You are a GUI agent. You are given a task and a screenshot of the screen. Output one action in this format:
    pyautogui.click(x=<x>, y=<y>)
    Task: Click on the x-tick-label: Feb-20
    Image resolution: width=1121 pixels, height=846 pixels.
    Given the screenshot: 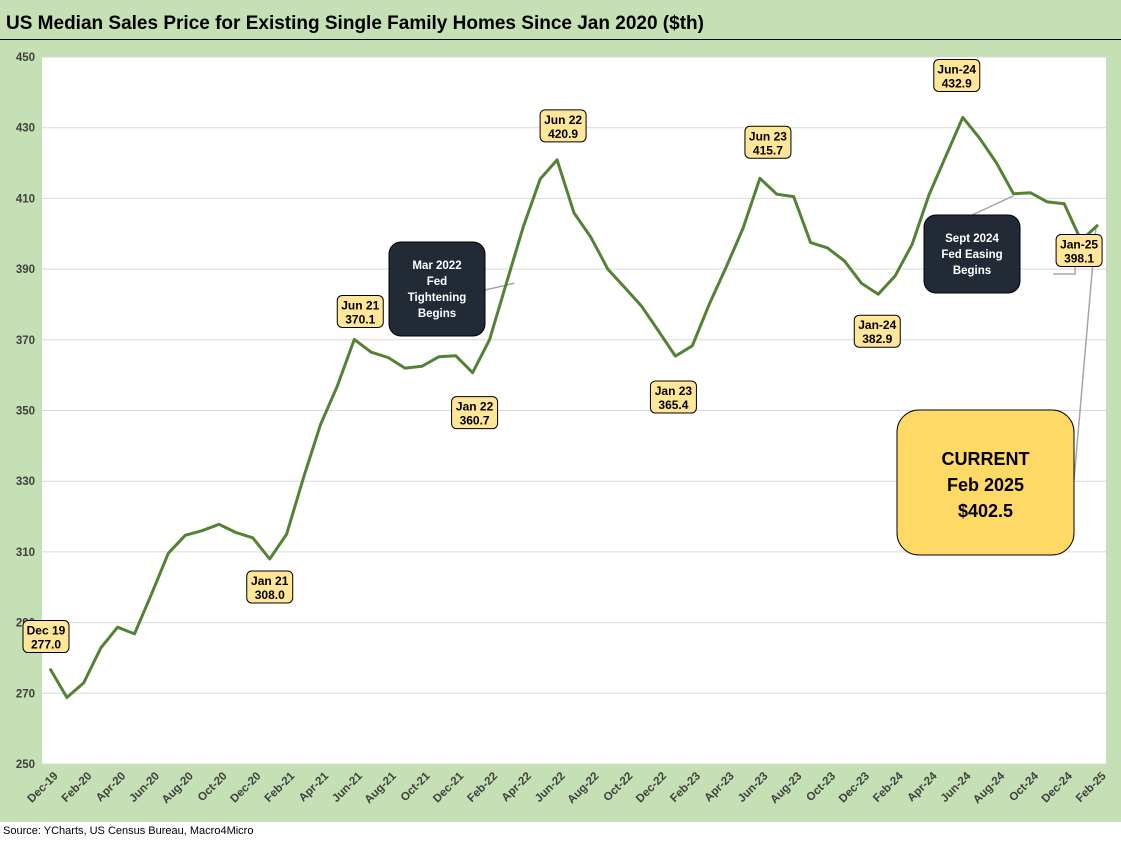 What is the action you would take?
    pyautogui.click(x=77, y=787)
    